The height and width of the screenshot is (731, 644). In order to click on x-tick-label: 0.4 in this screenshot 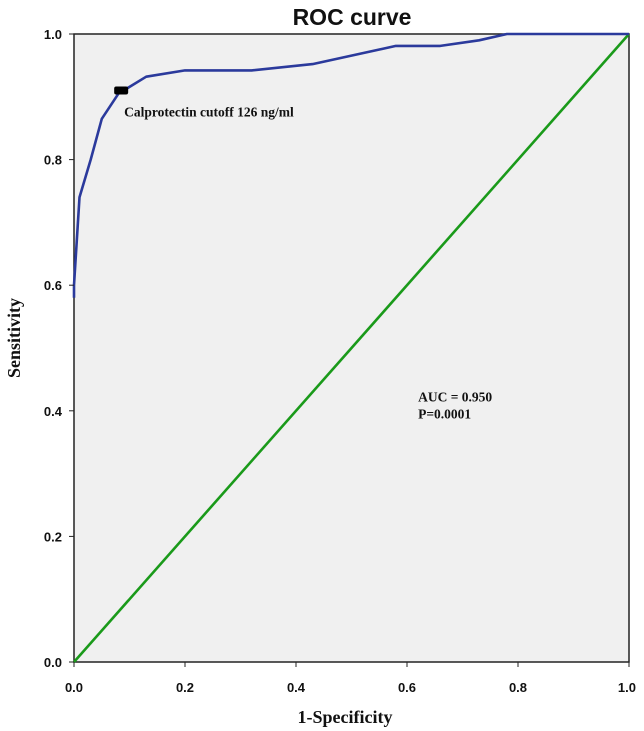, I will do `click(296, 687)`.